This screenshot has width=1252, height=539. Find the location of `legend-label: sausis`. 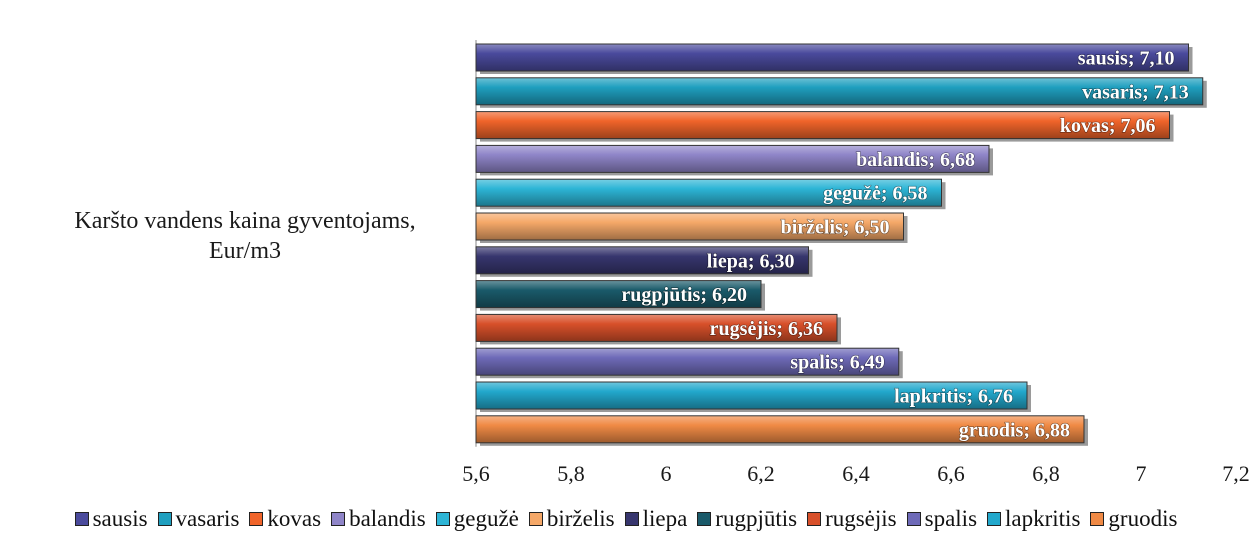

legend-label: sausis is located at coordinates (120, 518).